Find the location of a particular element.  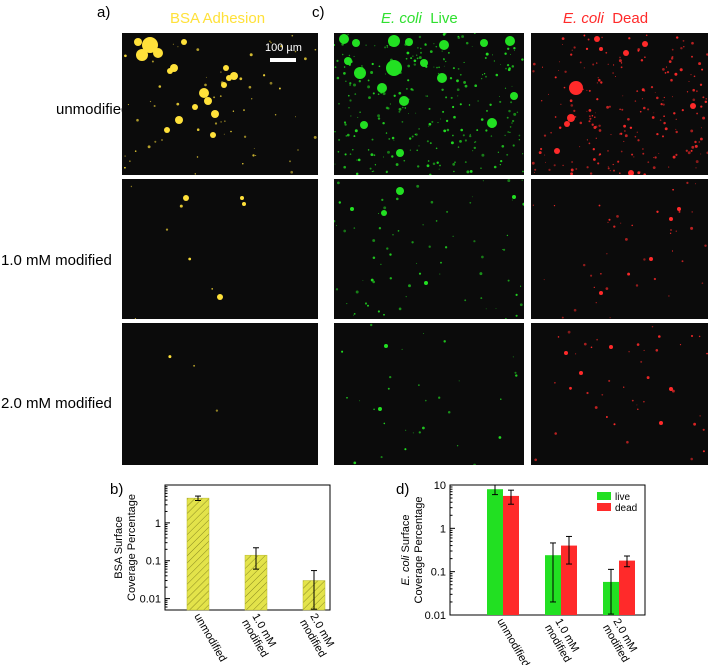

micrograph-live-1mm is located at coordinates (429, 249).